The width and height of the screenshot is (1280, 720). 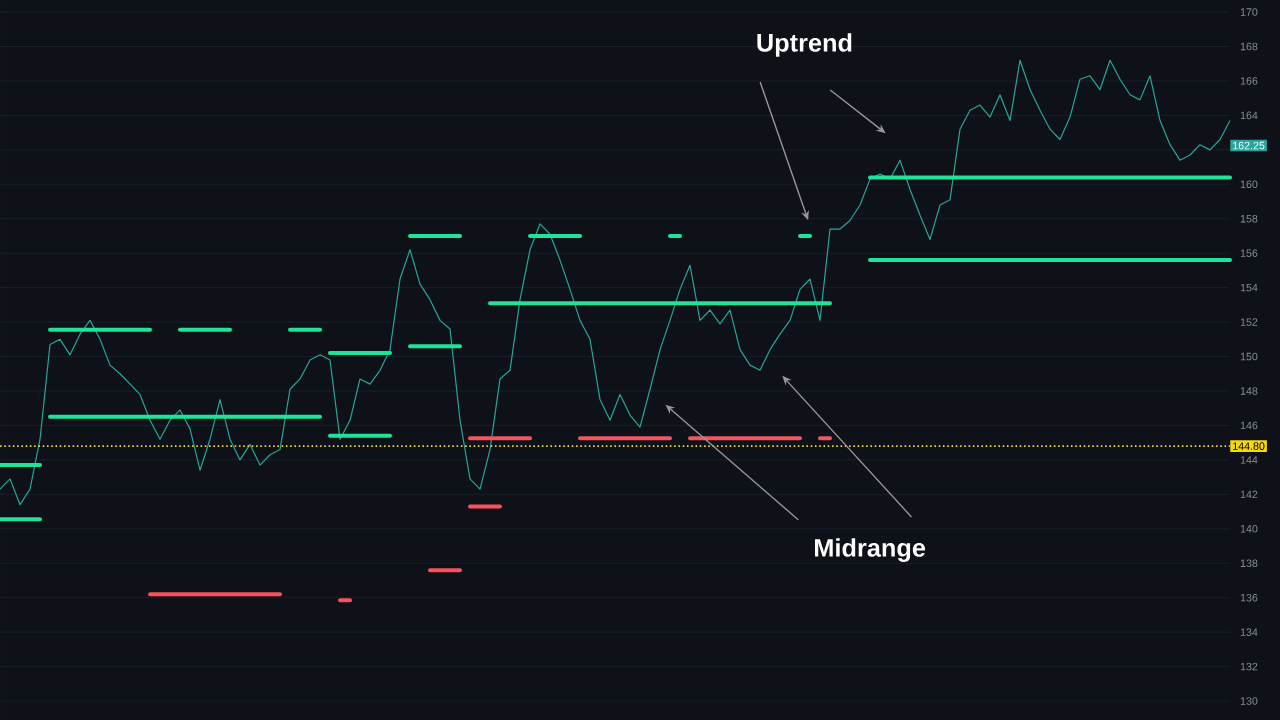 I want to click on y-tick-label: 138, so click(x=1249, y=563).